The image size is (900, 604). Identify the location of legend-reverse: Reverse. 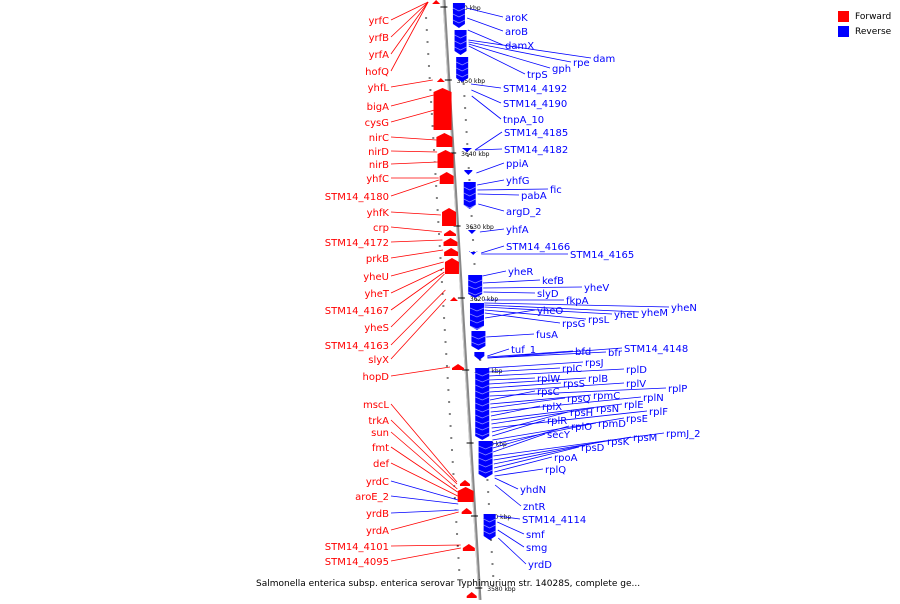
(864, 31).